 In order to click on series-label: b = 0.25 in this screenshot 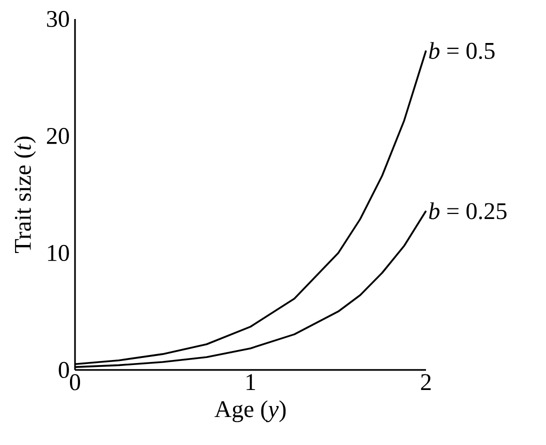, I will do `click(468, 211)`.